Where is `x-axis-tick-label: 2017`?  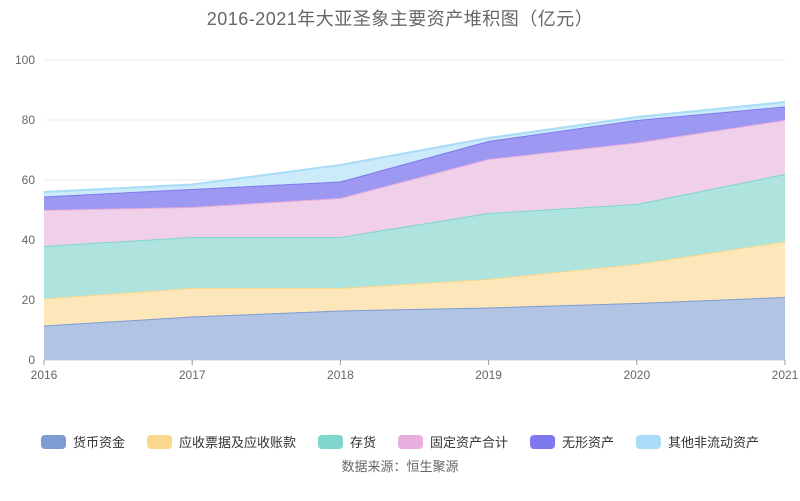 x-axis-tick-label: 2017 is located at coordinates (192, 375).